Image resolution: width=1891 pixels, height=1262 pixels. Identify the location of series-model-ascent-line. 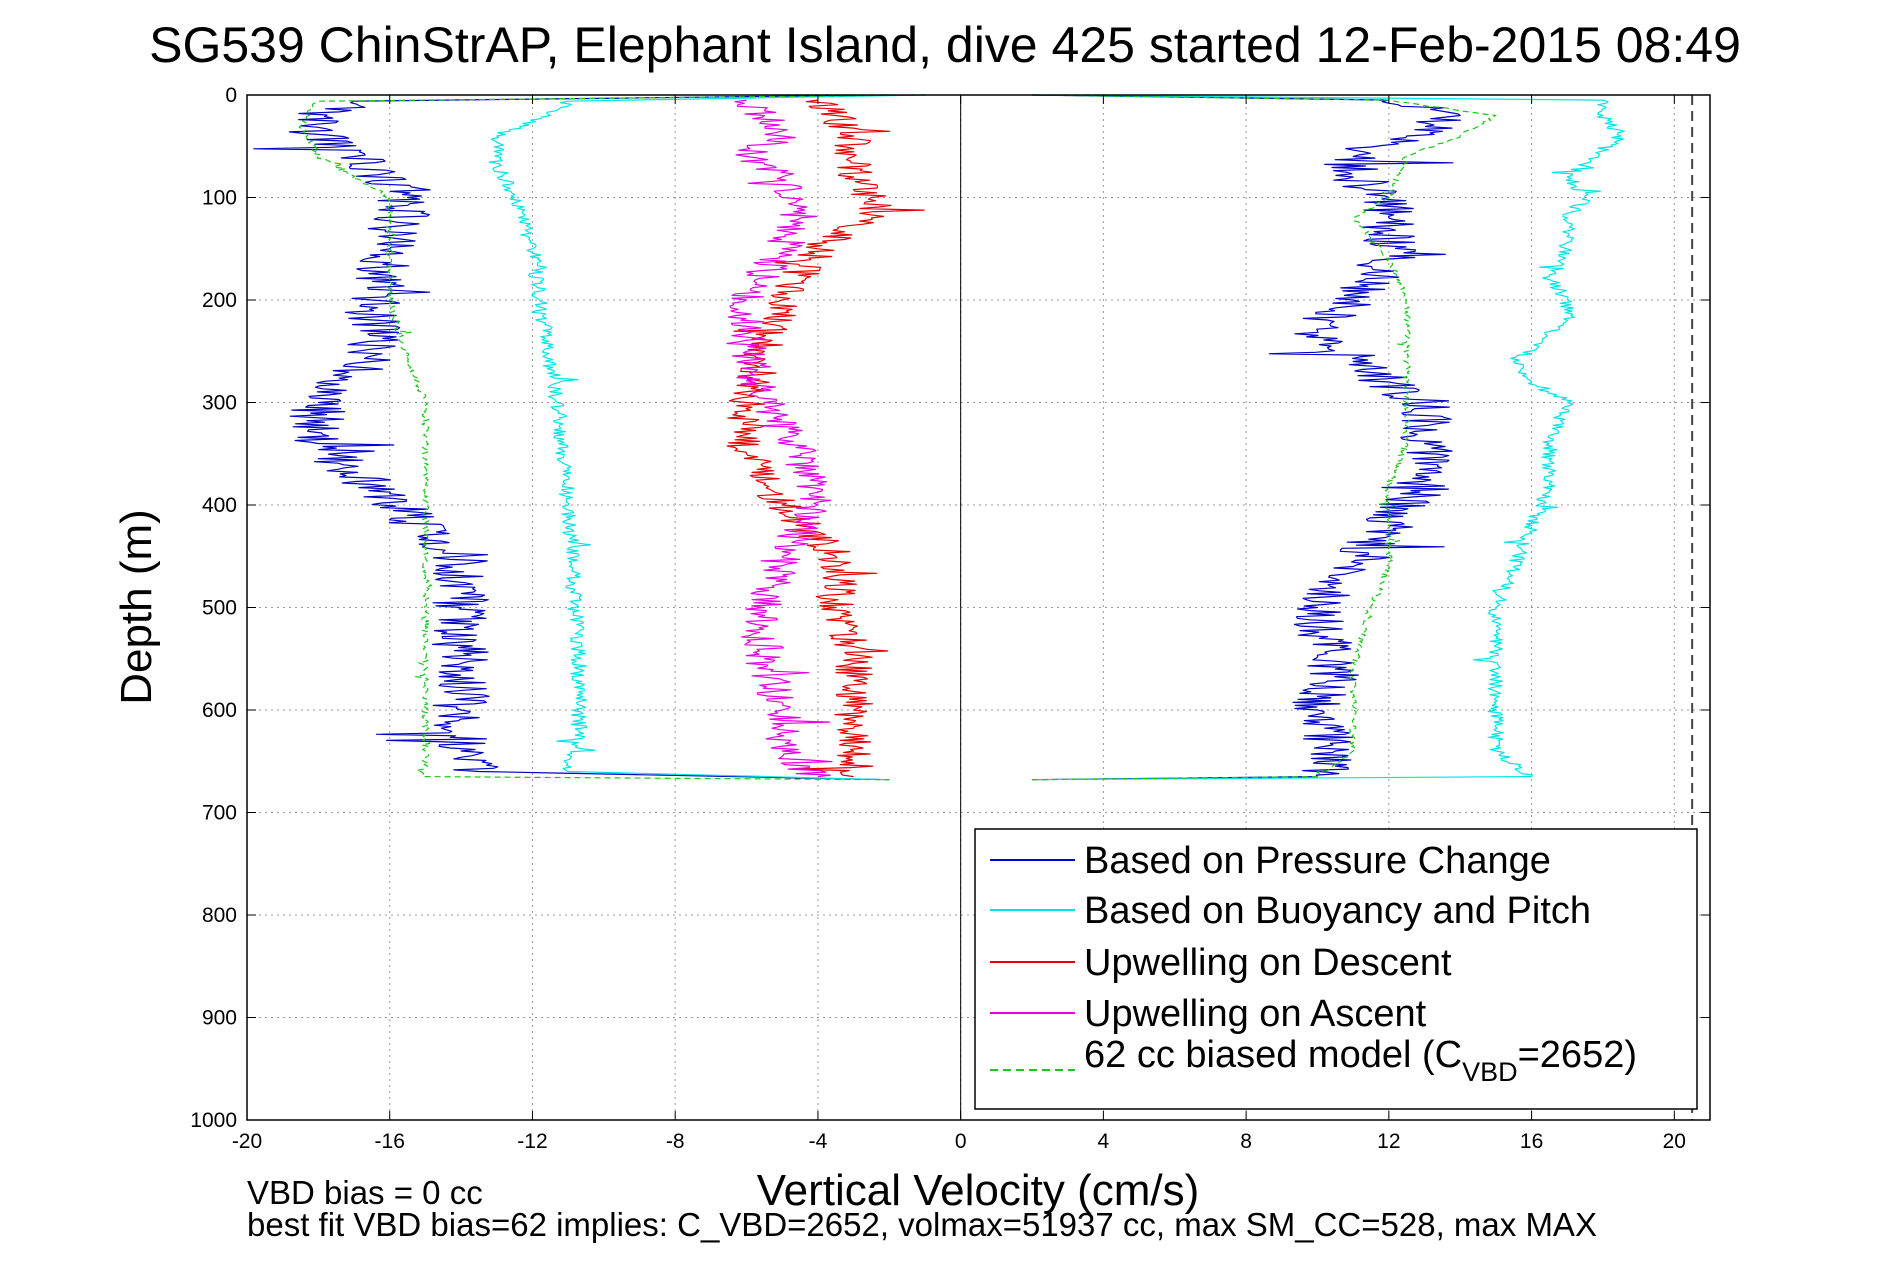
(1264, 437).